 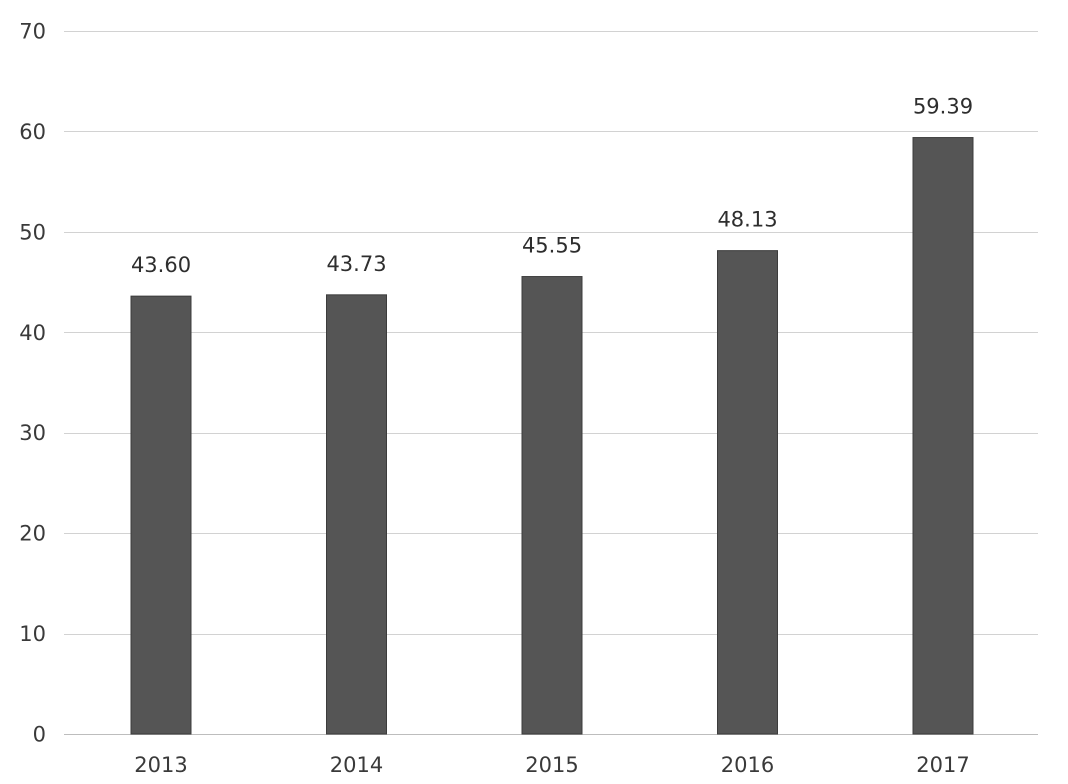 What do you see at coordinates (747, 220) in the screenshot?
I see `data-label: 48.13` at bounding box center [747, 220].